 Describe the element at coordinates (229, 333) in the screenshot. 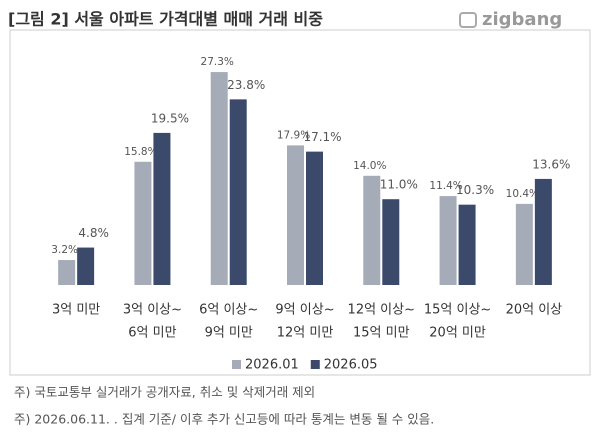

I see `x-tick-label: 9억 미만` at that location.